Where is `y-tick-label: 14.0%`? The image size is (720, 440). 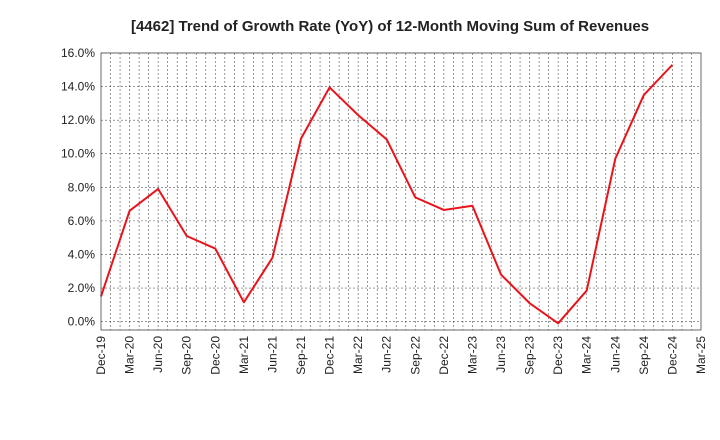
y-tick-label: 14.0% is located at coordinates (78, 87).